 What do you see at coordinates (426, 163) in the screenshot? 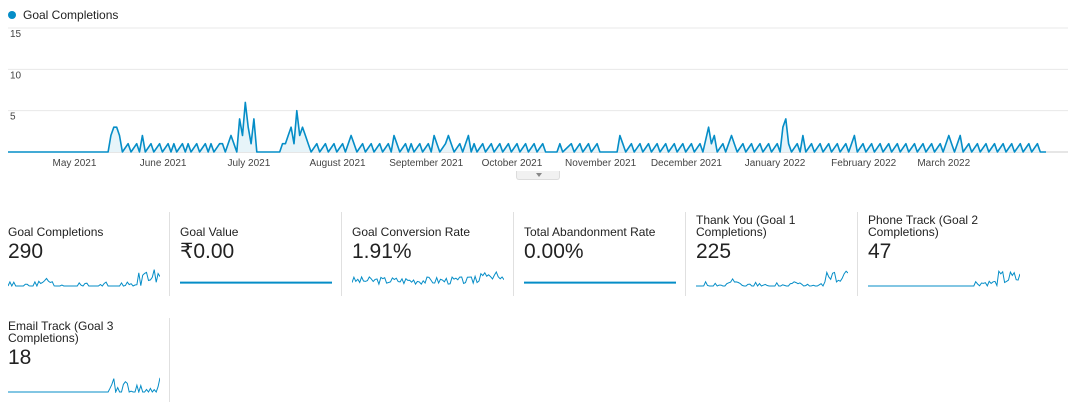
I see `x-tick-label: September 2021` at bounding box center [426, 163].